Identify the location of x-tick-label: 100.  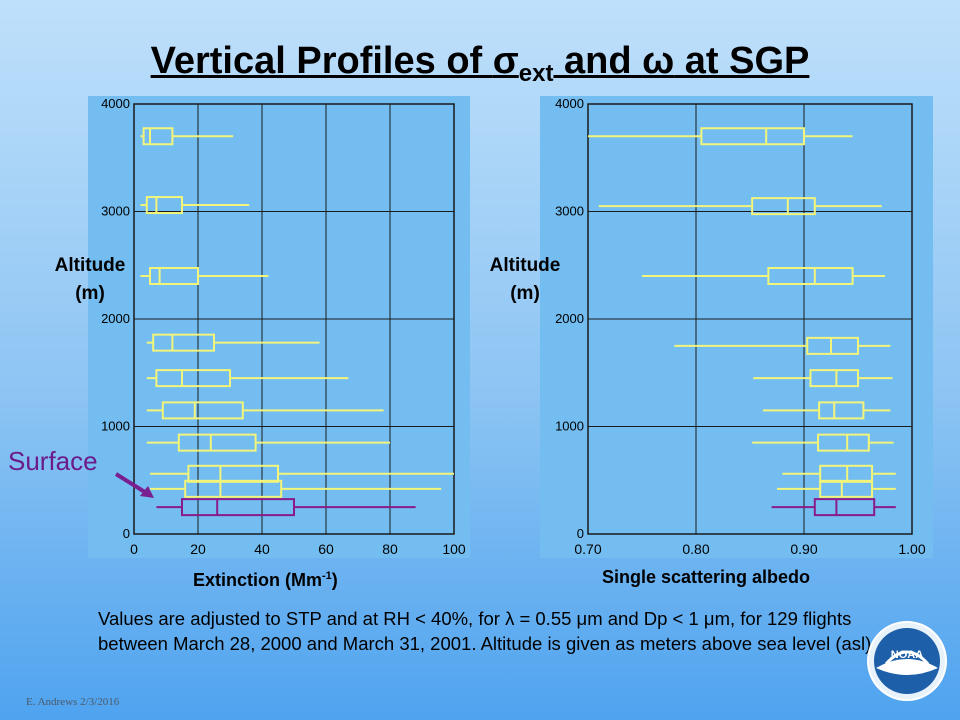
(454, 549).